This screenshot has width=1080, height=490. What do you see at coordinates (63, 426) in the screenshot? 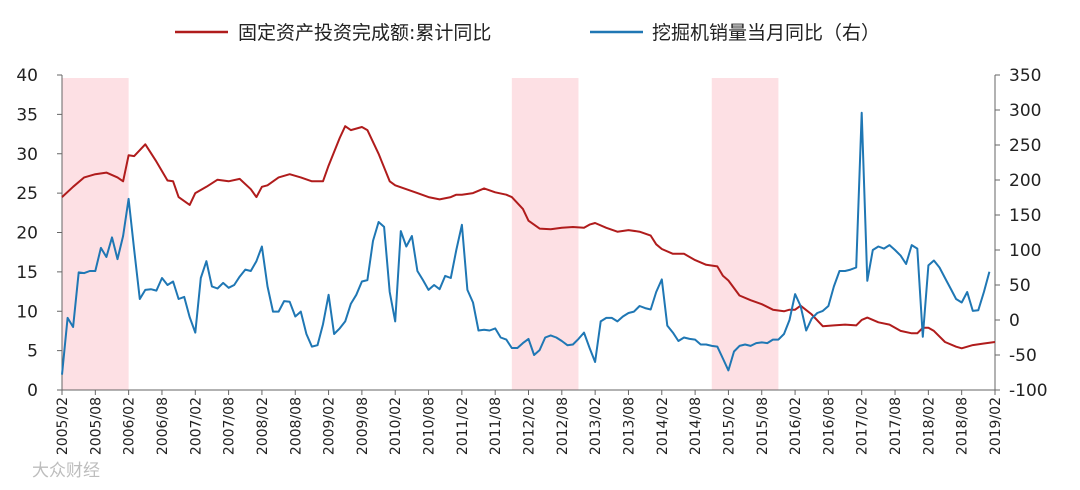
I see `x-tick-label: 2005/02` at bounding box center [63, 426].